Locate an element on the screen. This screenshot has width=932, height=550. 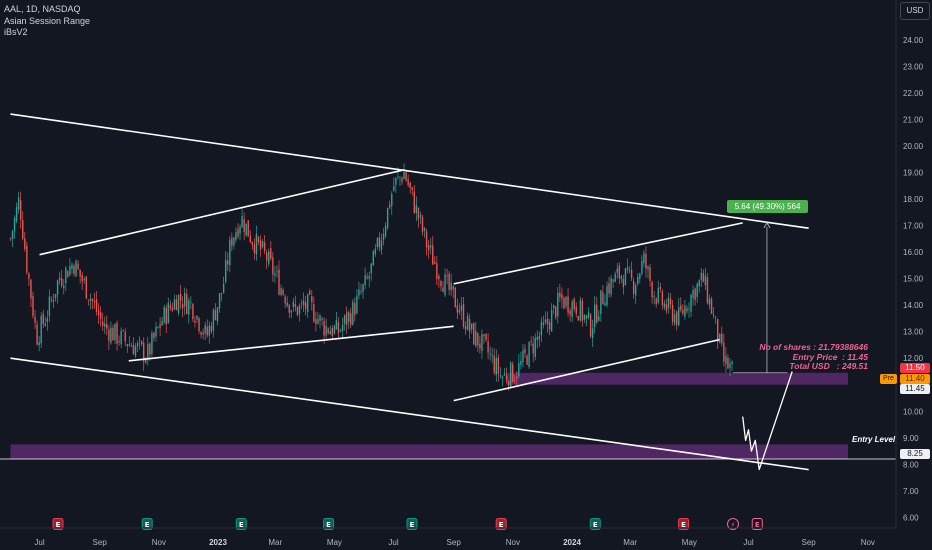
y-tick-label: 8.00 is located at coordinates (911, 464).